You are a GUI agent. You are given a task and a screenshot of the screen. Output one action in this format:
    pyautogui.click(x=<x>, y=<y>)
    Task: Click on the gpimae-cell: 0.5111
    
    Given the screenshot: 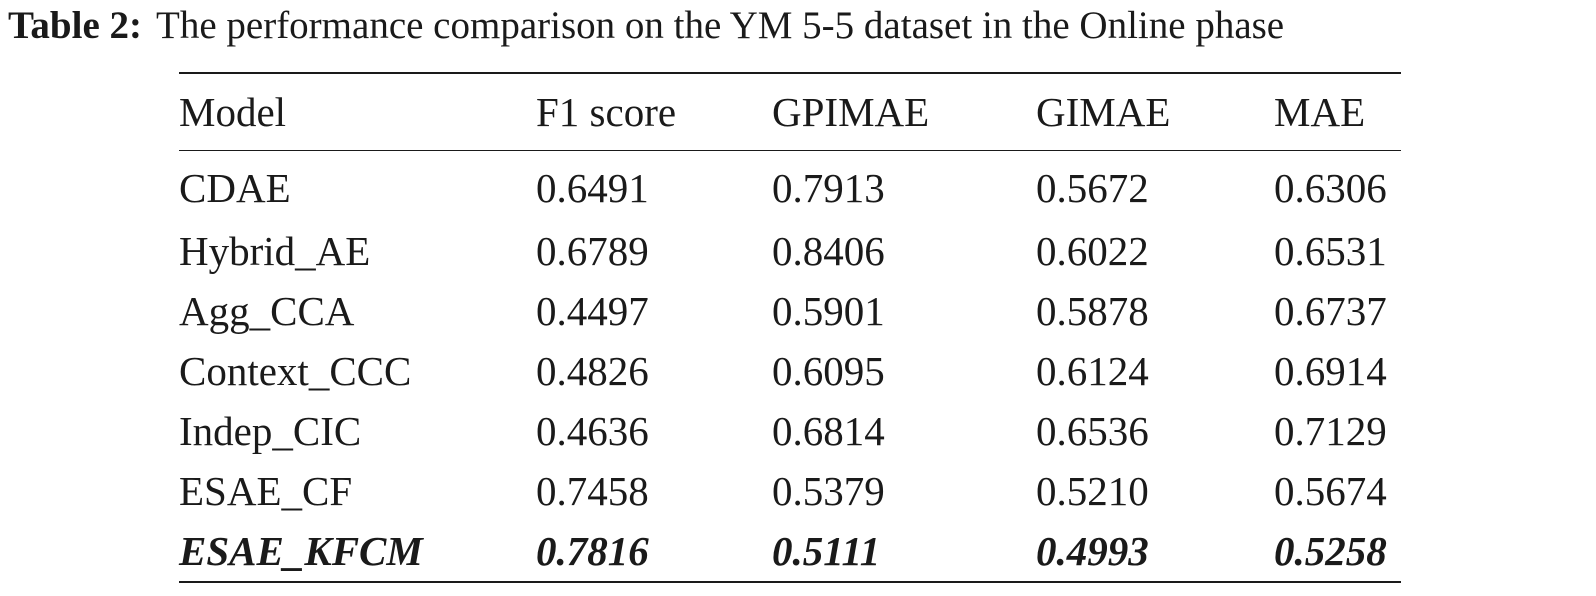 What is the action you would take?
    pyautogui.click(x=826, y=551)
    